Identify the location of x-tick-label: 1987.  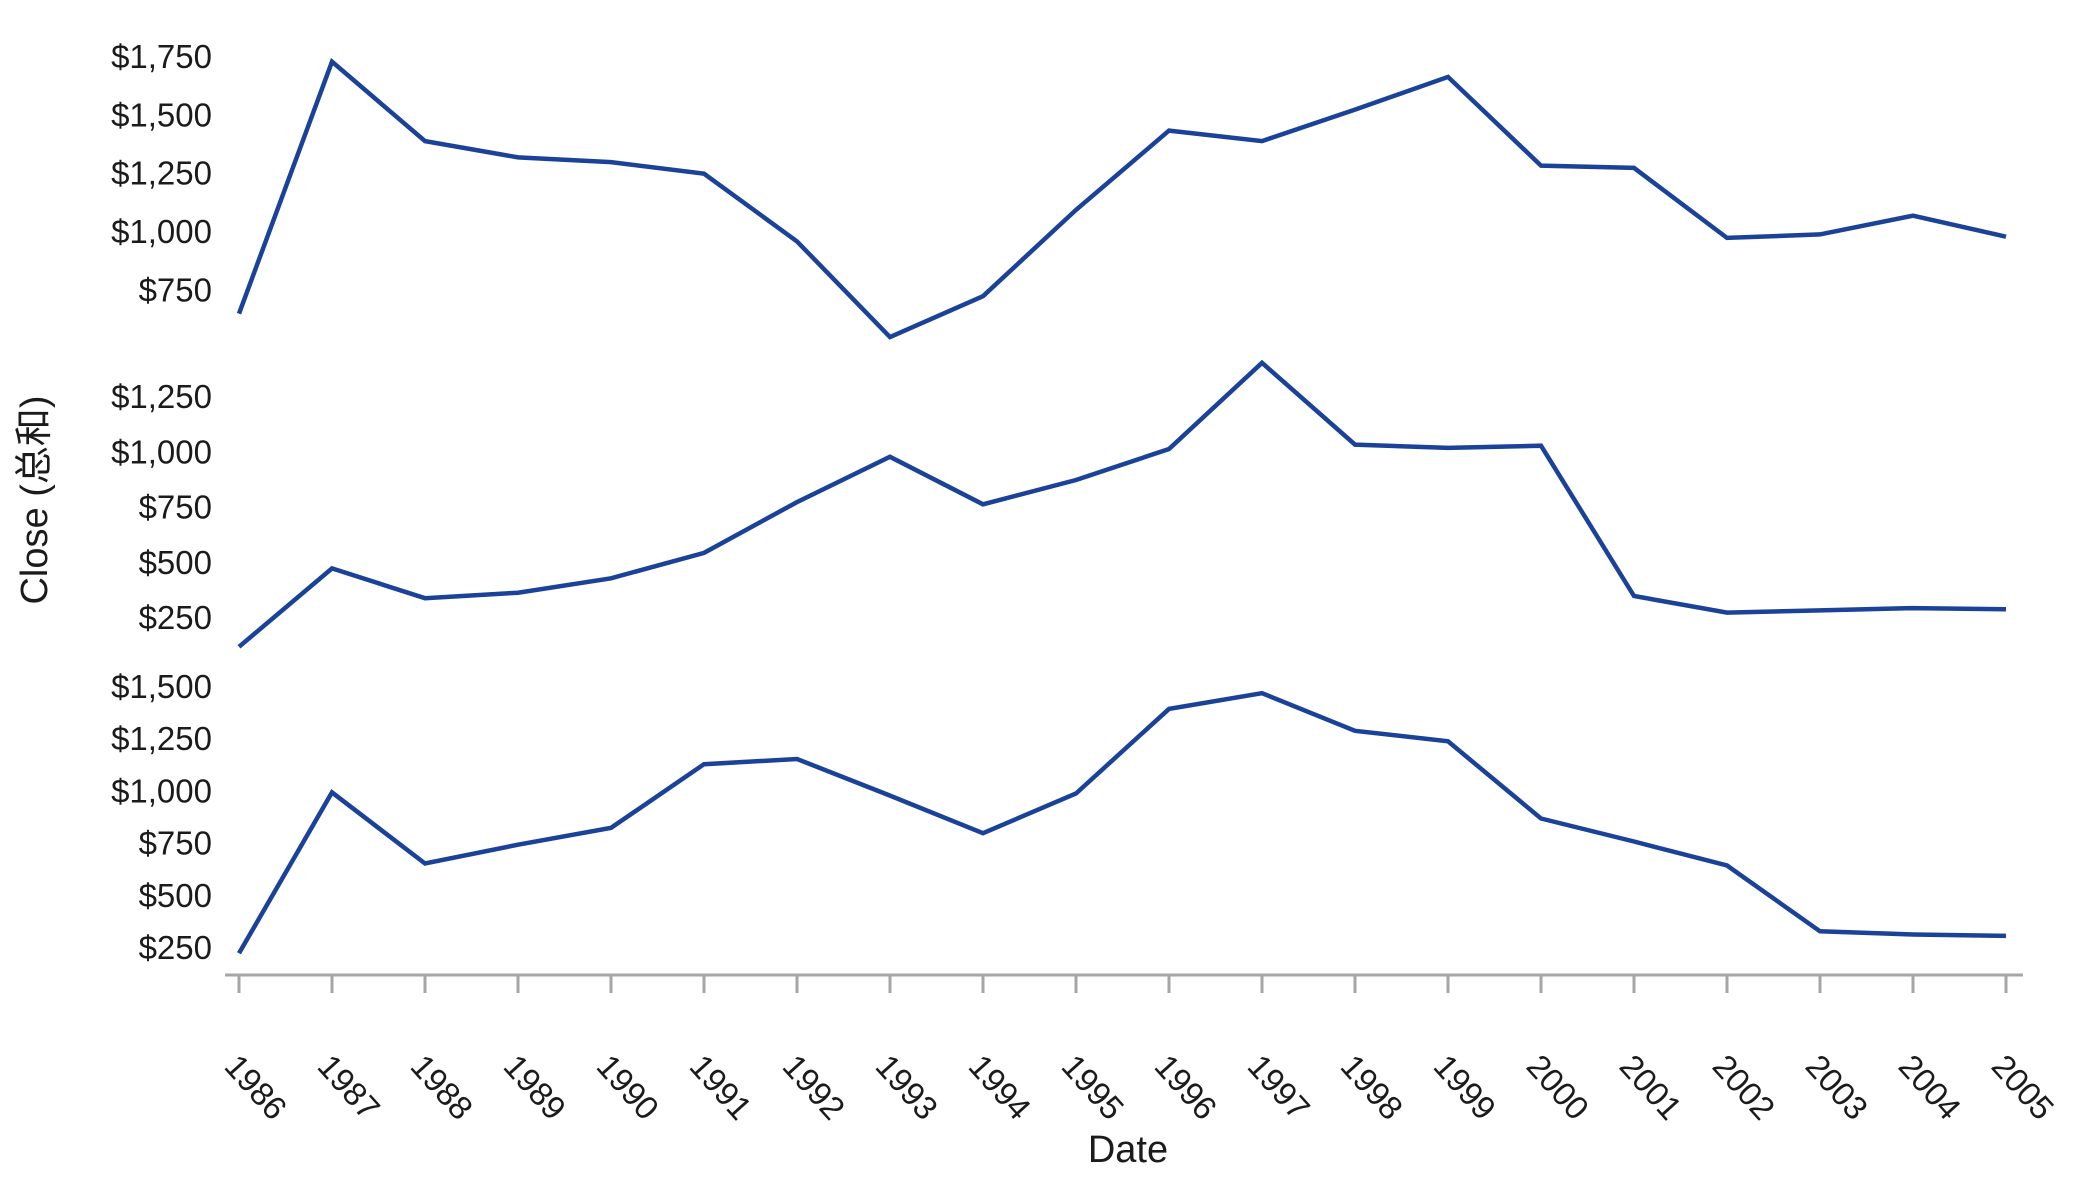
(349, 1086).